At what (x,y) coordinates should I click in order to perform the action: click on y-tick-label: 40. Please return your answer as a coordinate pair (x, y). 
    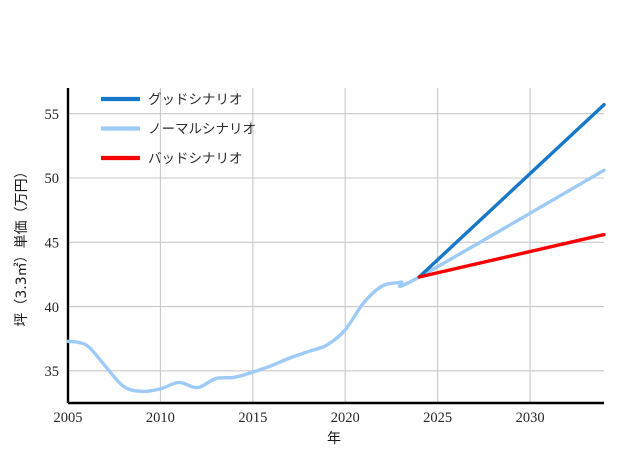
    Looking at the image, I should click on (52, 308).